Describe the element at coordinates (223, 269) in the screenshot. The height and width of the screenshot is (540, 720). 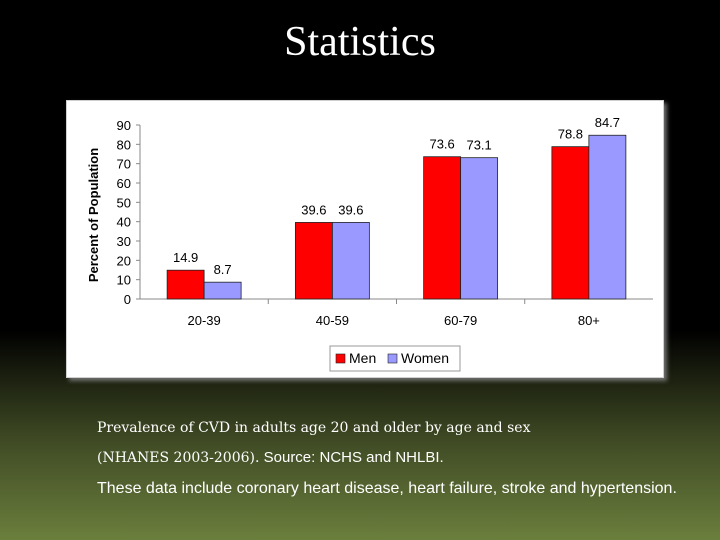
I see `data-label-women: 8.7` at that location.